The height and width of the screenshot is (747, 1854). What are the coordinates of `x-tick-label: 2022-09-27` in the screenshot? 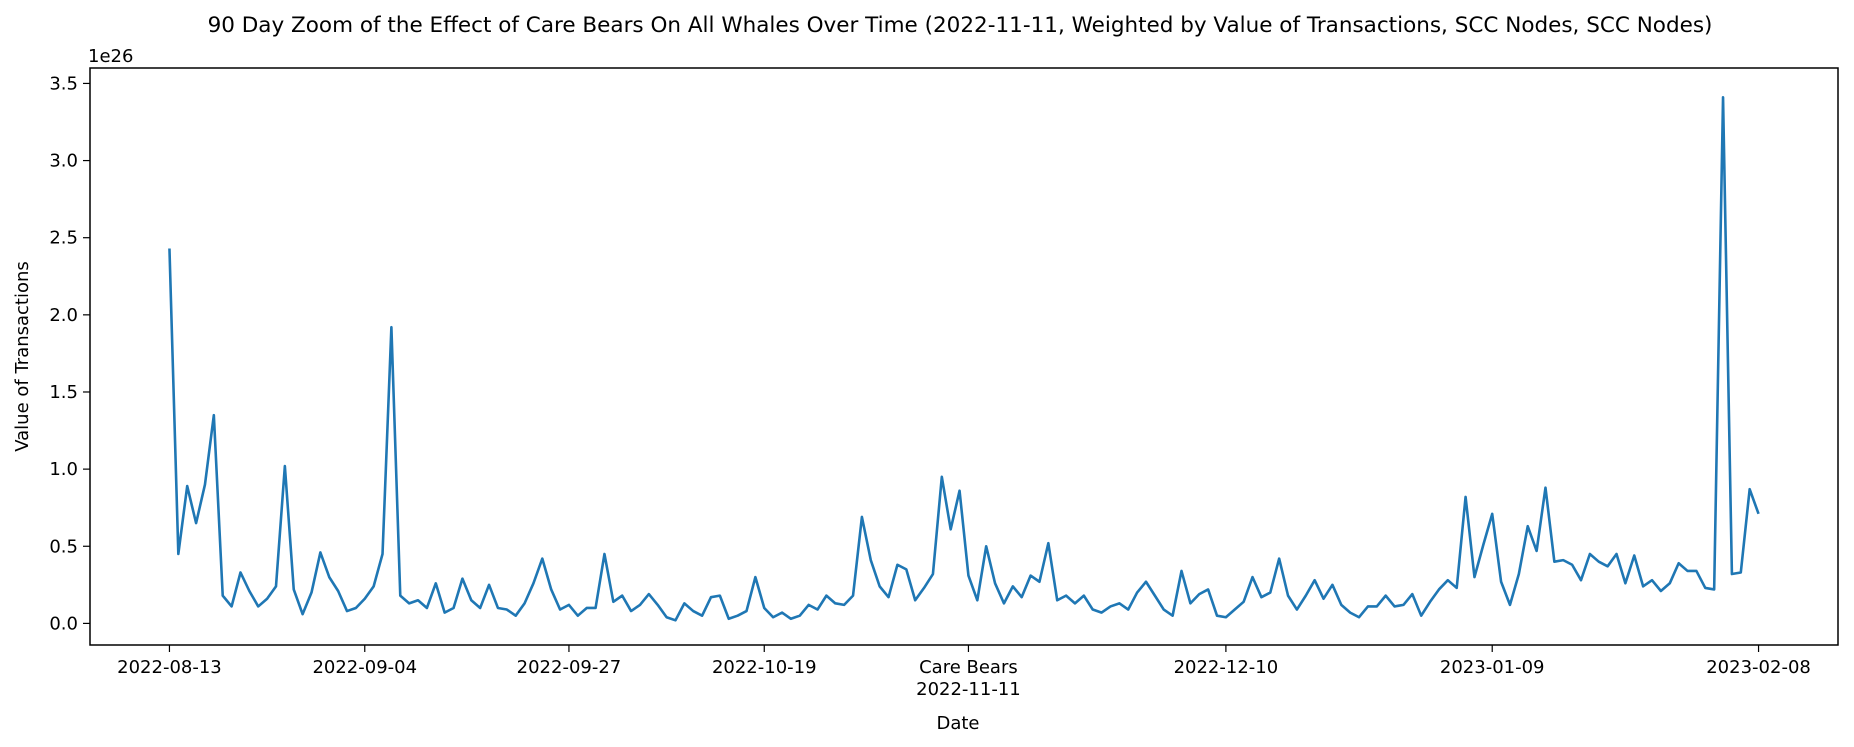 It's located at (569, 667).